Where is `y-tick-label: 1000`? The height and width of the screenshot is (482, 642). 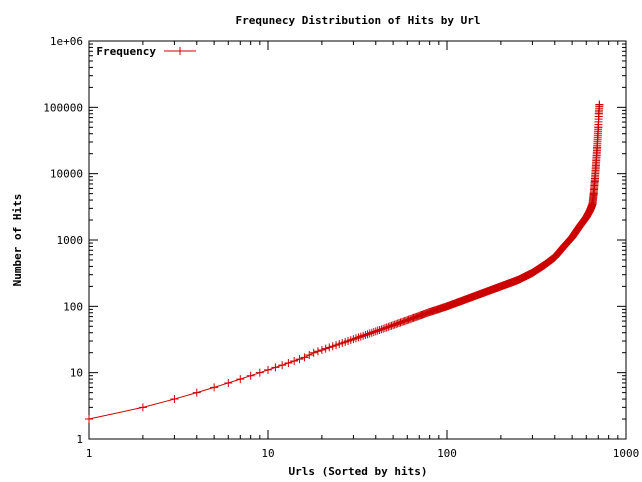
y-tick-label: 1000 is located at coordinates (70, 240).